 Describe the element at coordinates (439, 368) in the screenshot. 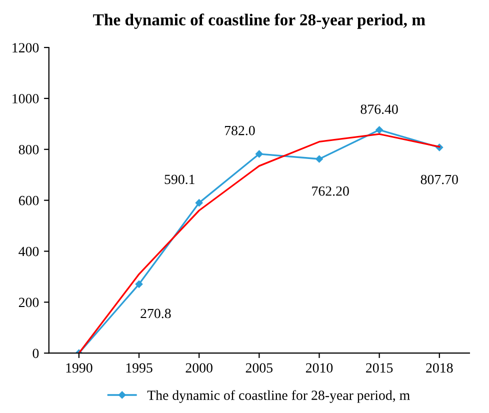

I see `x-tick-label: 2018` at that location.